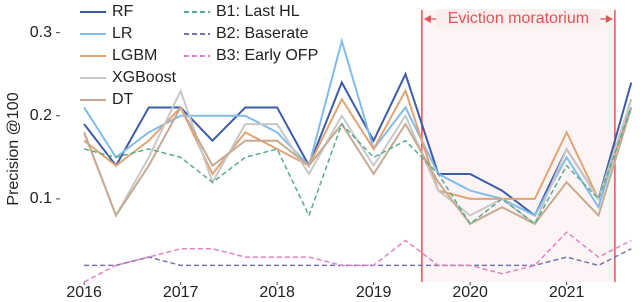 Image resolution: width=640 pixels, height=302 pixels. I want to click on y-tick-label: 0.2, so click(41, 115).